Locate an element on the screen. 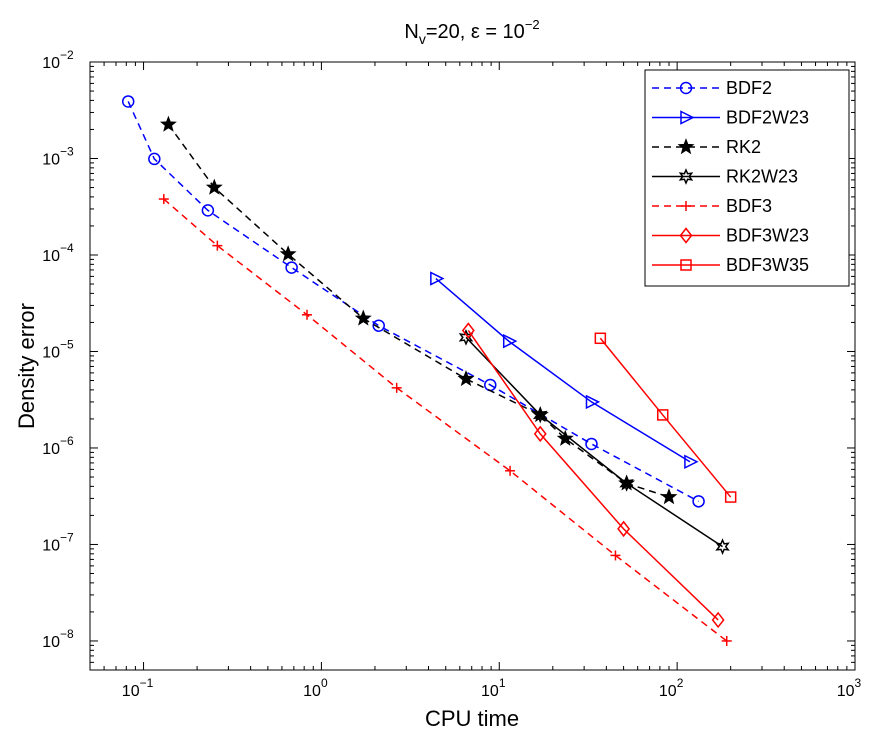  x-tick-label: 10³ is located at coordinates (849, 688).